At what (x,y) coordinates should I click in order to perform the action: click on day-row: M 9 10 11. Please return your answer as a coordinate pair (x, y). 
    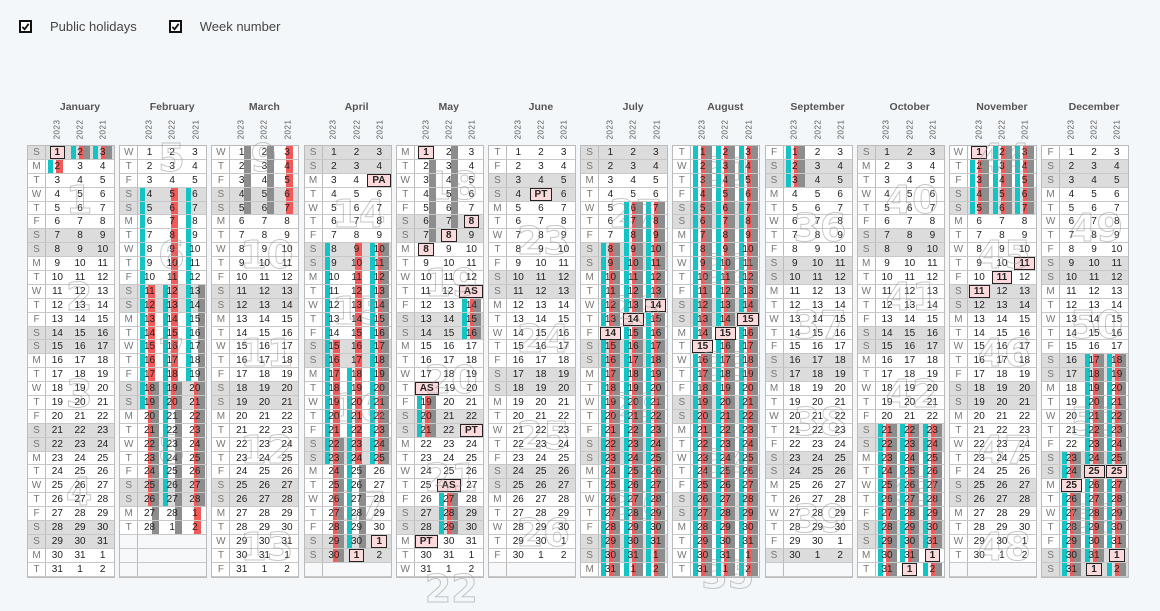
    Looking at the image, I should click on (71, 264).